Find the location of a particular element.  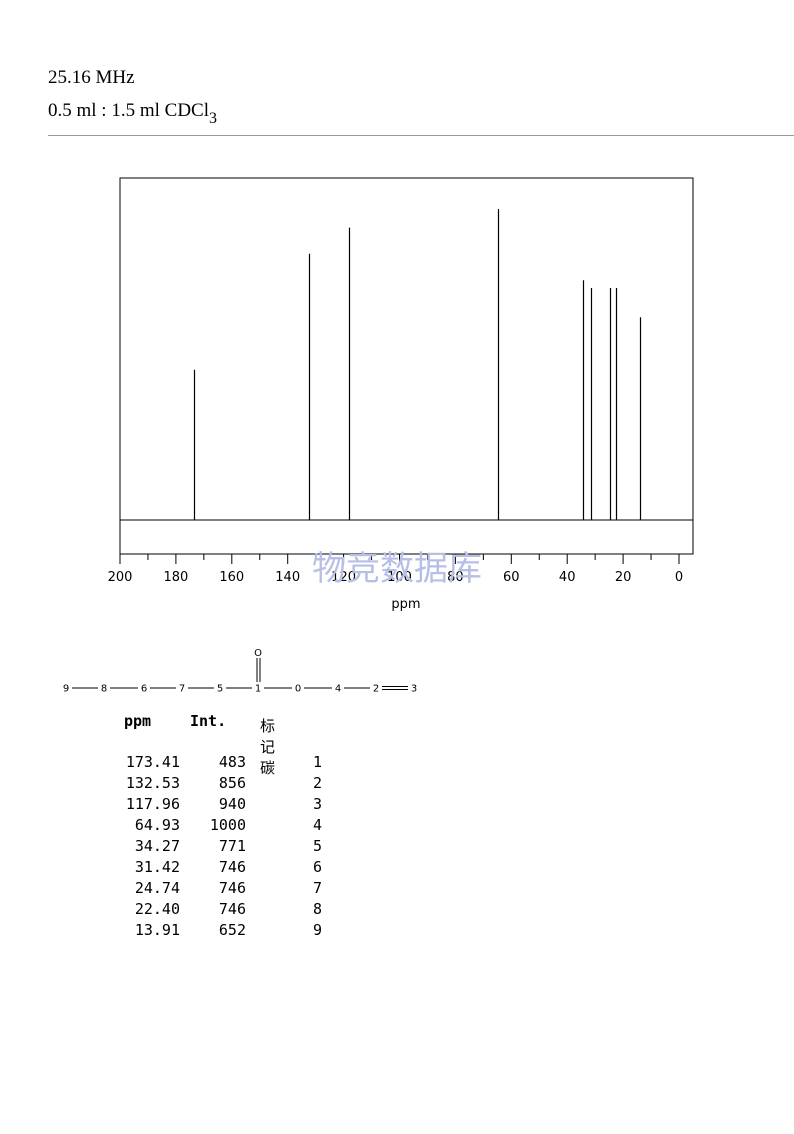

atom-label: 0 is located at coordinates (298, 689).